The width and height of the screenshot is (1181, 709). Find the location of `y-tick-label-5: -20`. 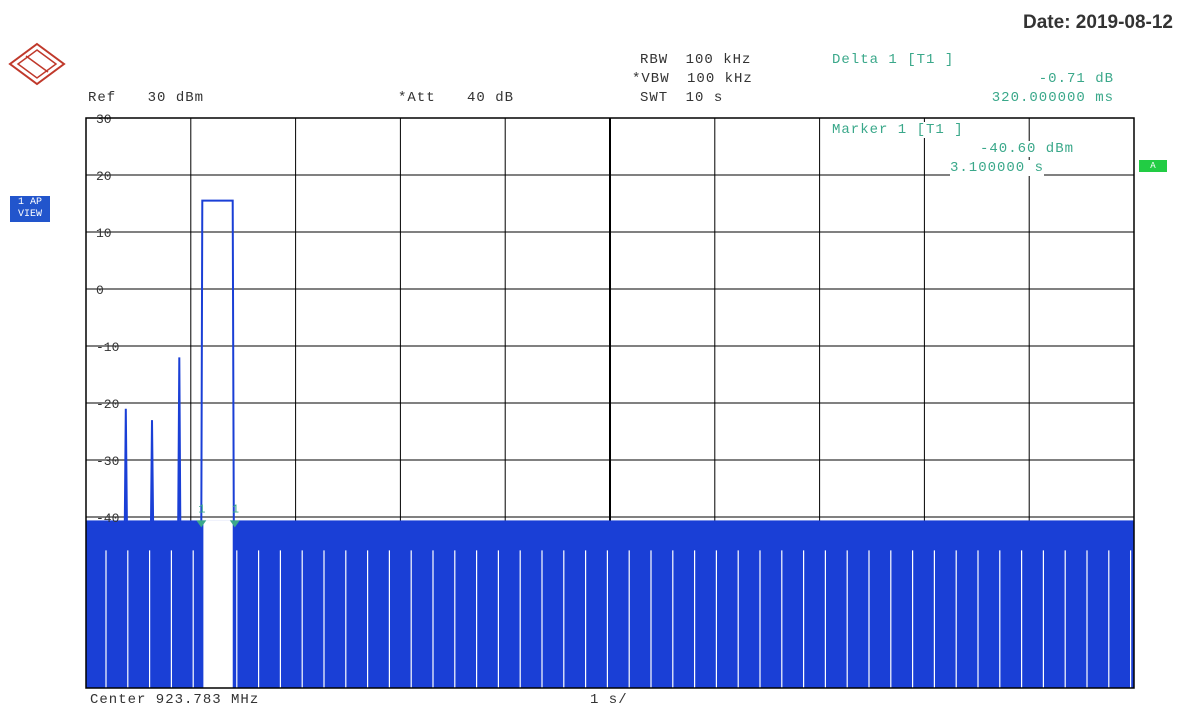

y-tick-label-5: -20 is located at coordinates (107, 404).